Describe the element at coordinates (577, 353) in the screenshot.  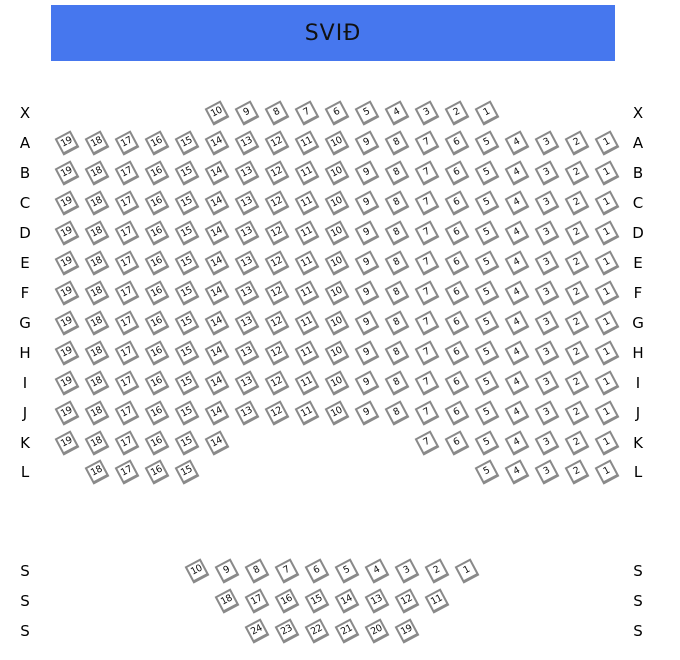
I see `seat-h-2: 2` at that location.